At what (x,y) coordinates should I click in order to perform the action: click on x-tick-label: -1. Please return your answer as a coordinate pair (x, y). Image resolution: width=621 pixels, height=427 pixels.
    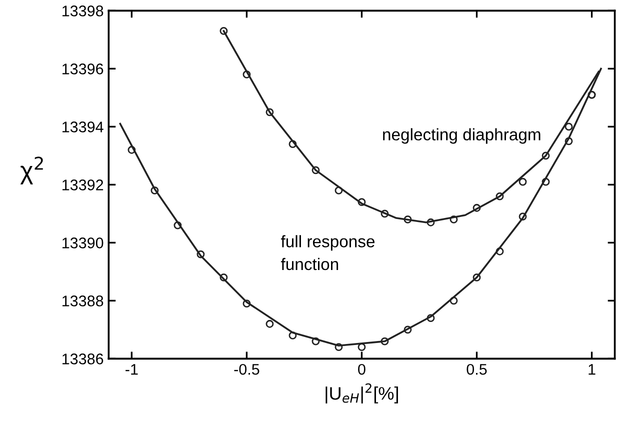
    Looking at the image, I should click on (132, 369).